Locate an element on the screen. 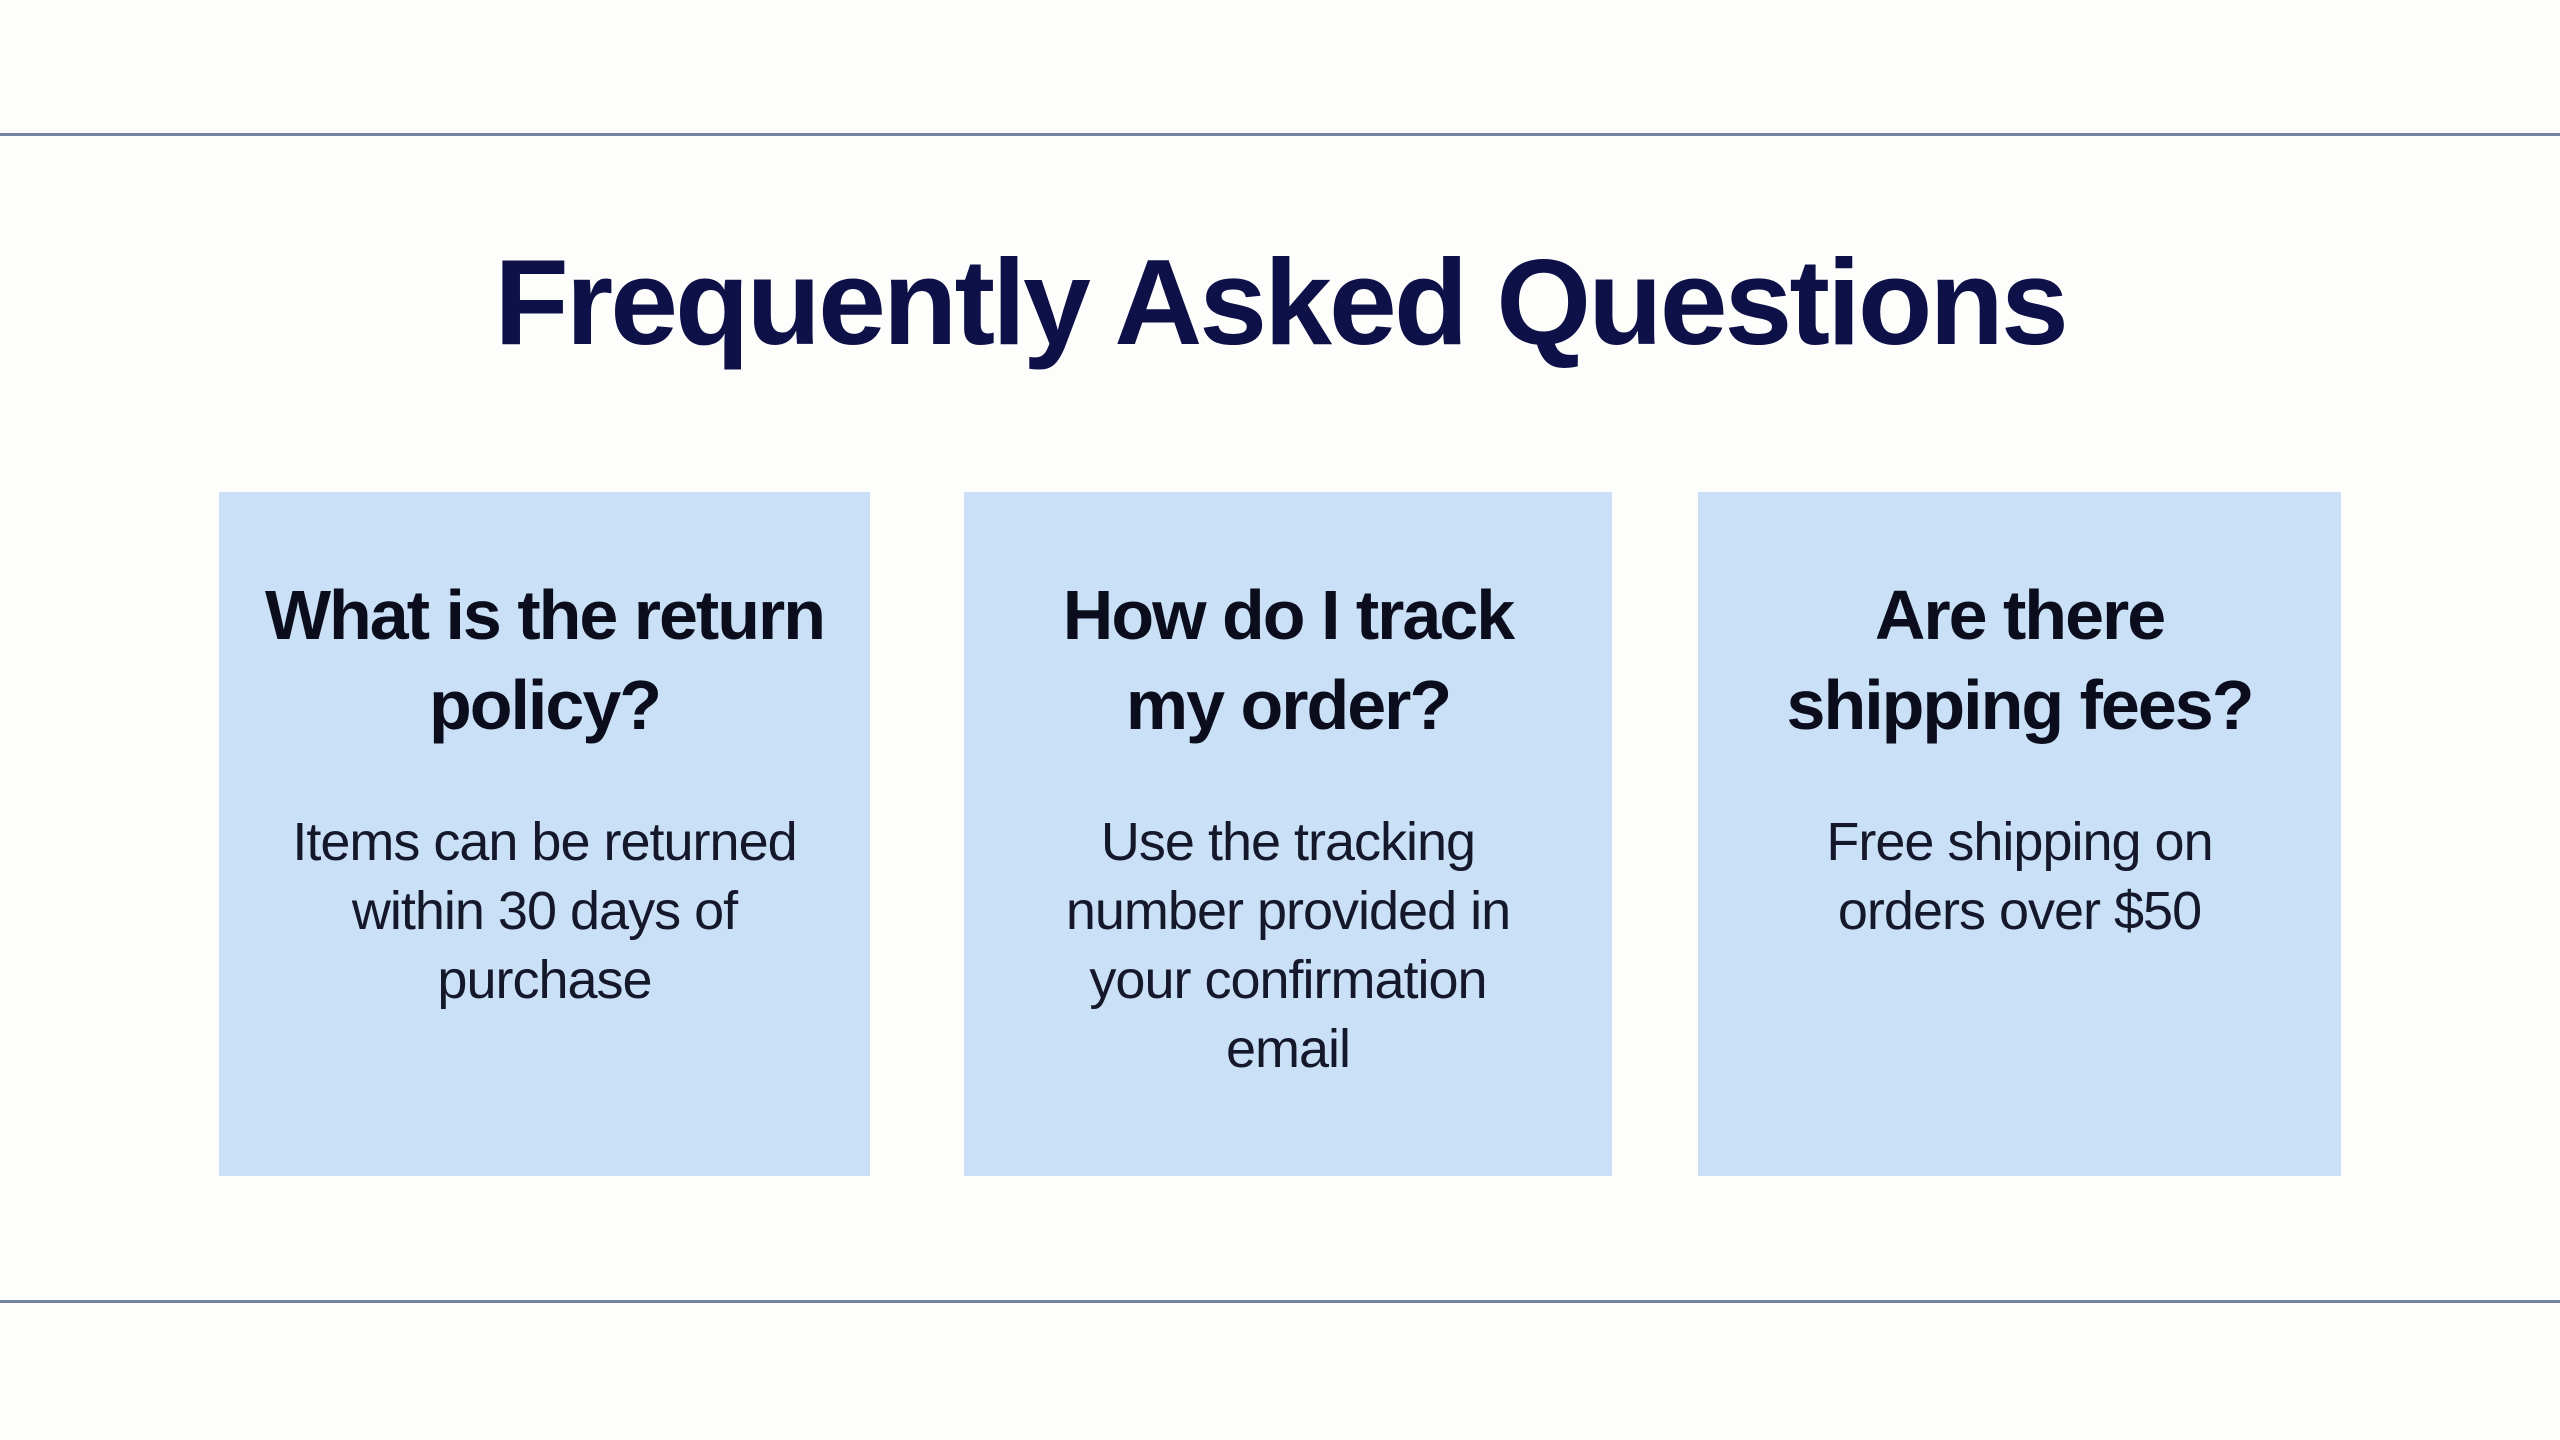 This screenshot has width=2560, height=1440. faq-question: What is the return policy? is located at coordinates (545, 660).